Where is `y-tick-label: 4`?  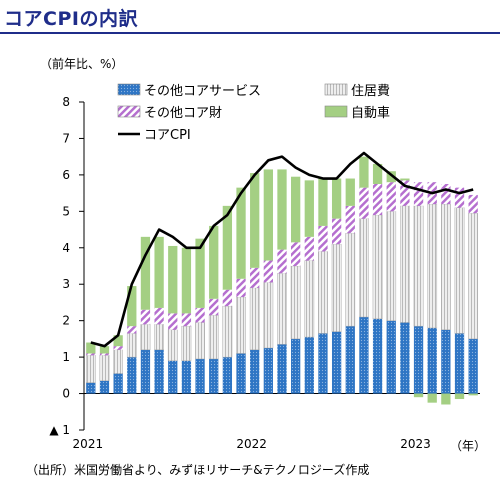 y-tick-label: 4 is located at coordinates (66, 248).